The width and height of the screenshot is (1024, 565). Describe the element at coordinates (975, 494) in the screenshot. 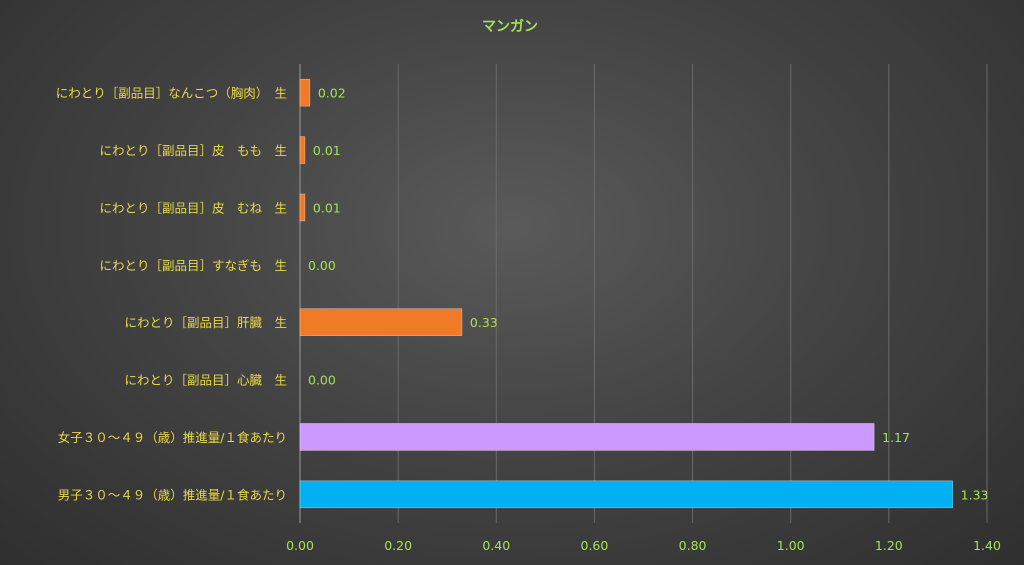

I see `data-label: 1.33` at that location.